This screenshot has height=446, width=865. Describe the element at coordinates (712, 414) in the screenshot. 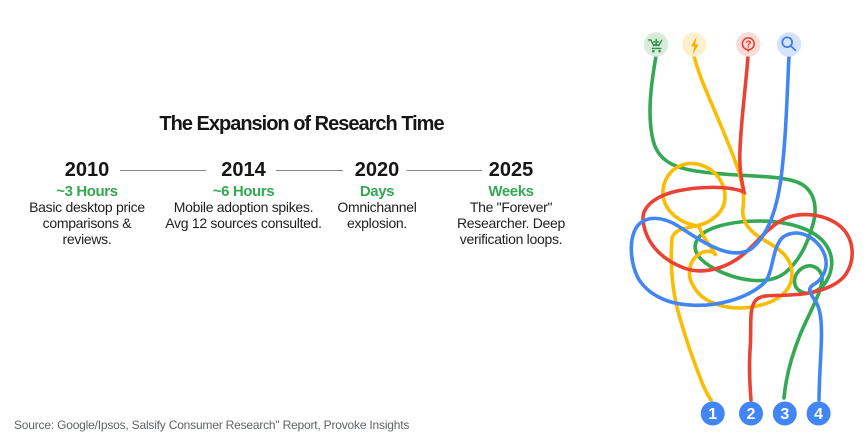

I see `svg-text: 1` at that location.